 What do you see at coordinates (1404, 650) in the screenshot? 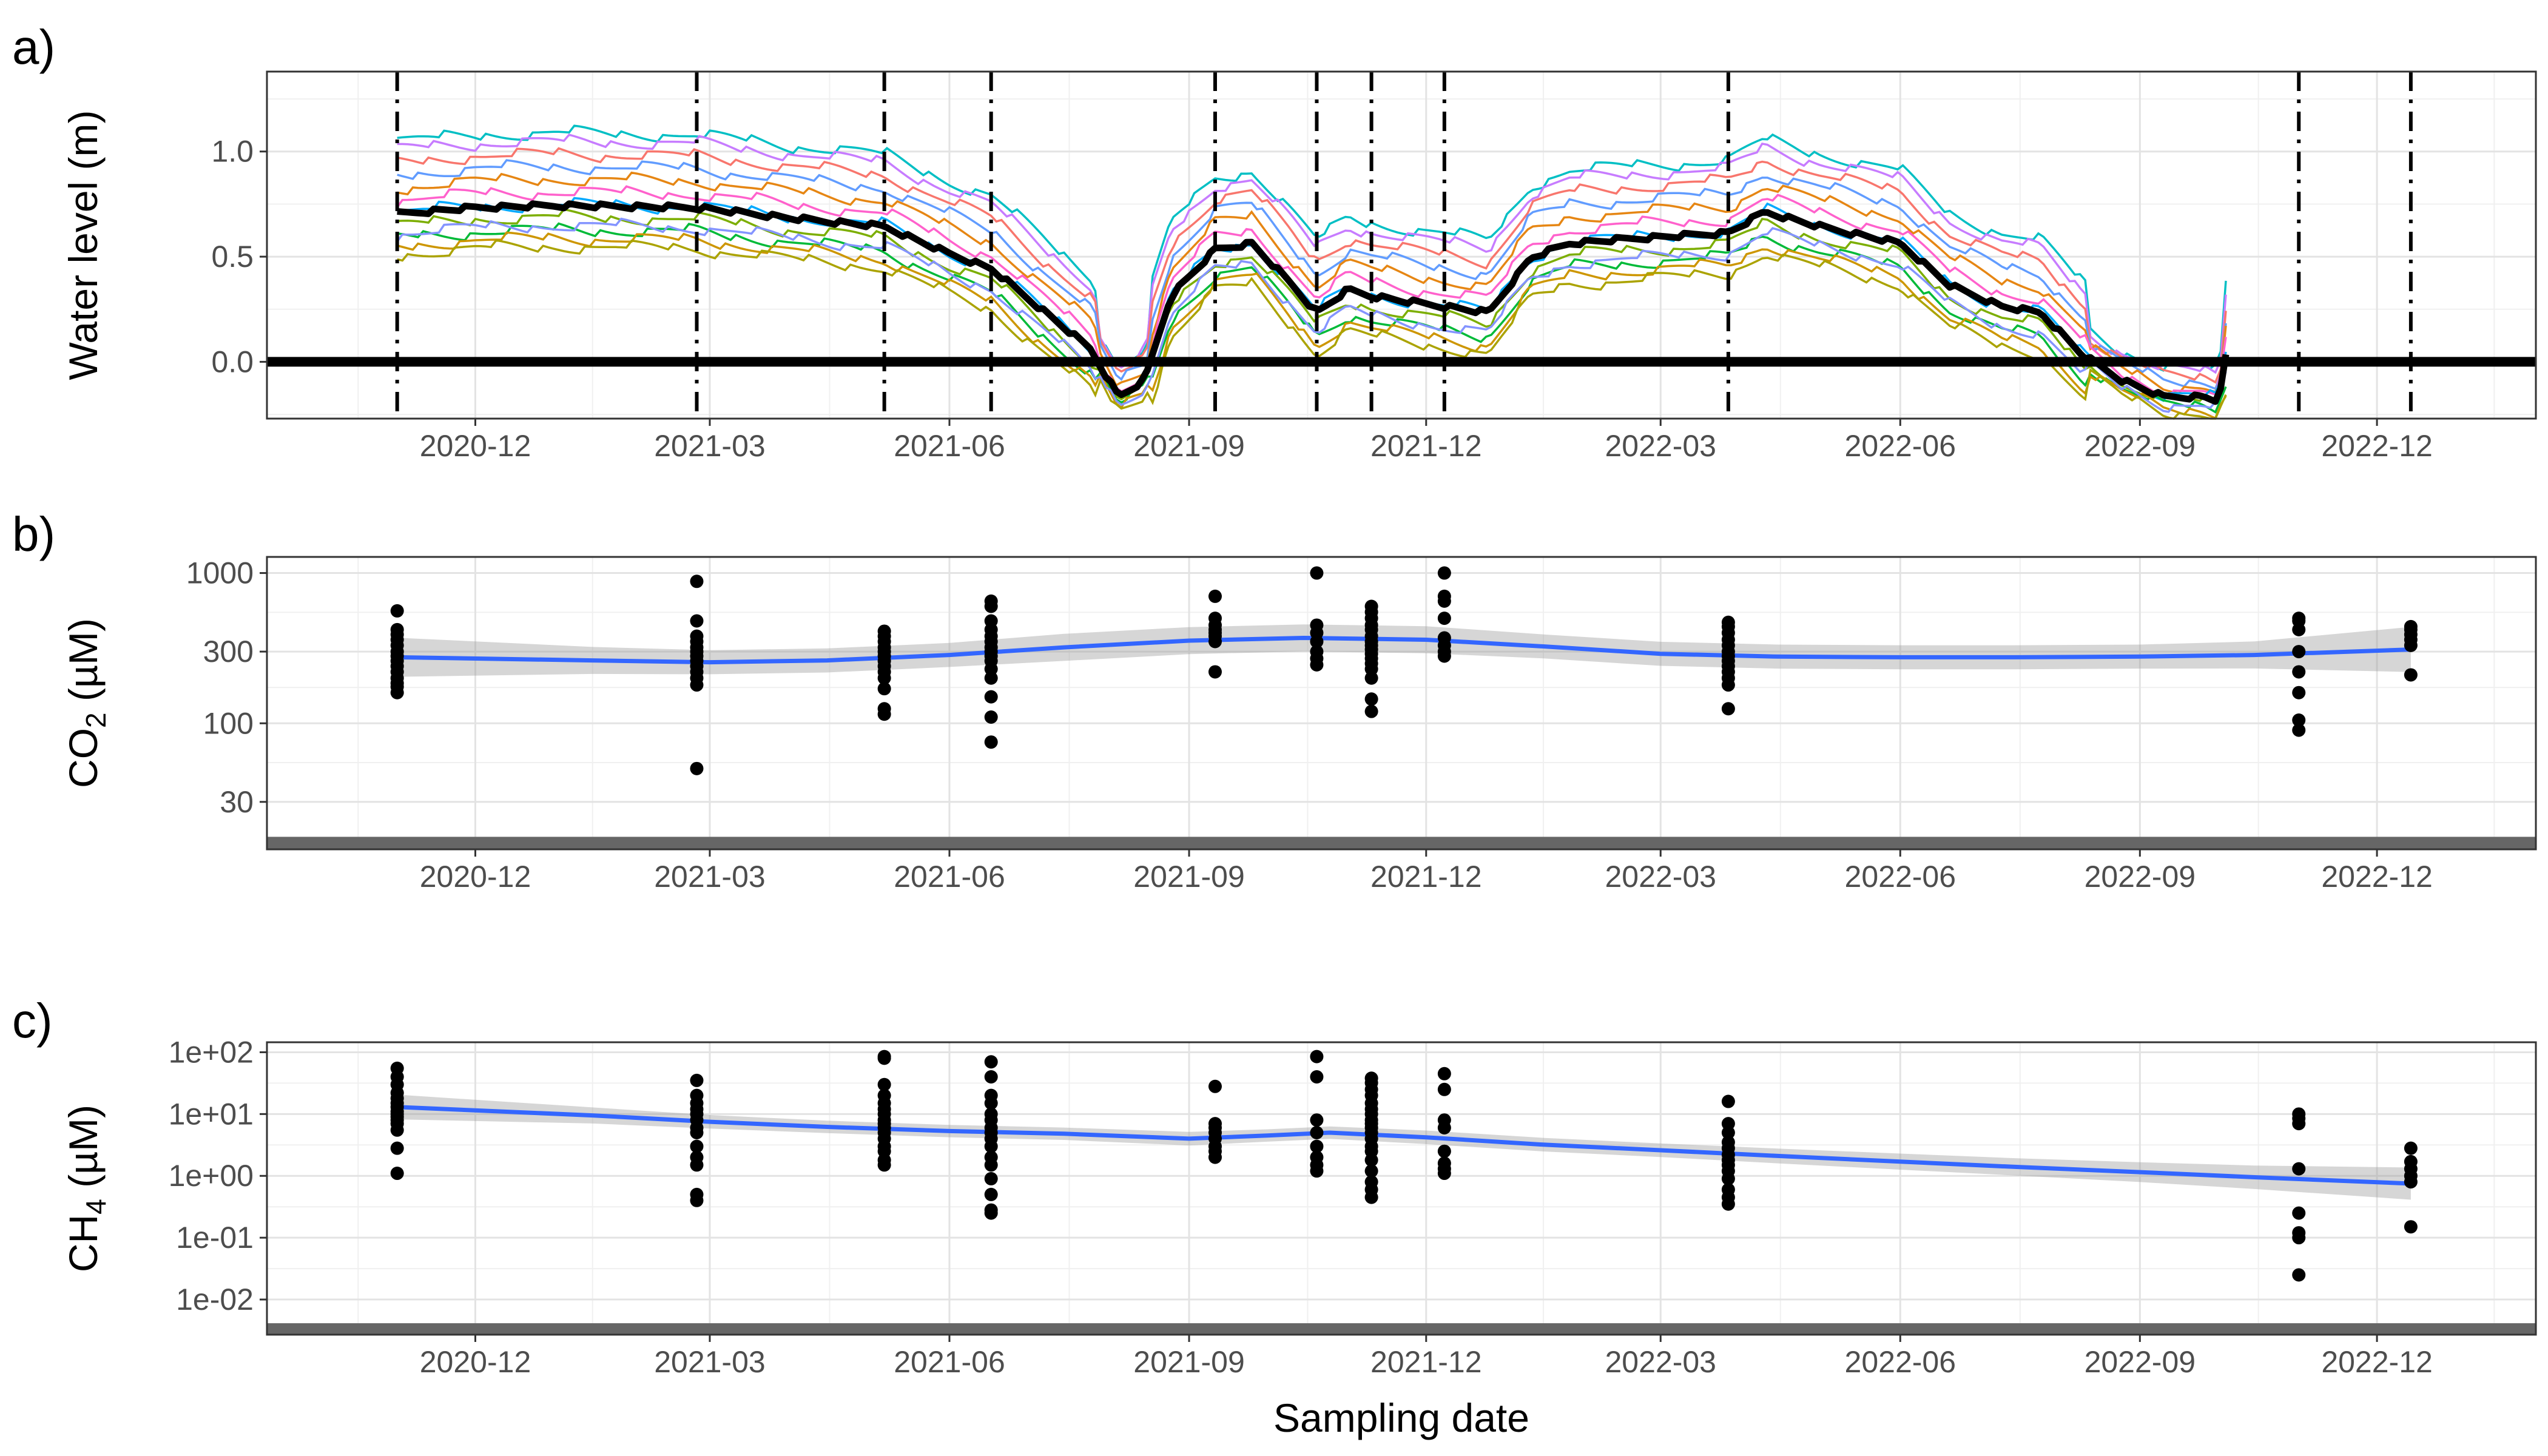
I see `smooth-trend-line-b` at bounding box center [1404, 650].